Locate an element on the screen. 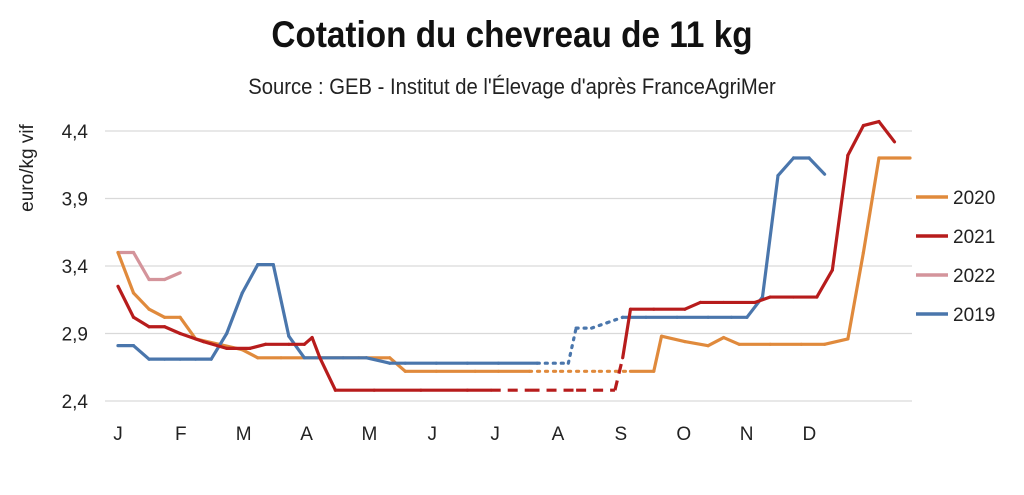  y-tick-labels: 2,4 2,9 3,4 3,9 4,4 is located at coordinates (75, 267).